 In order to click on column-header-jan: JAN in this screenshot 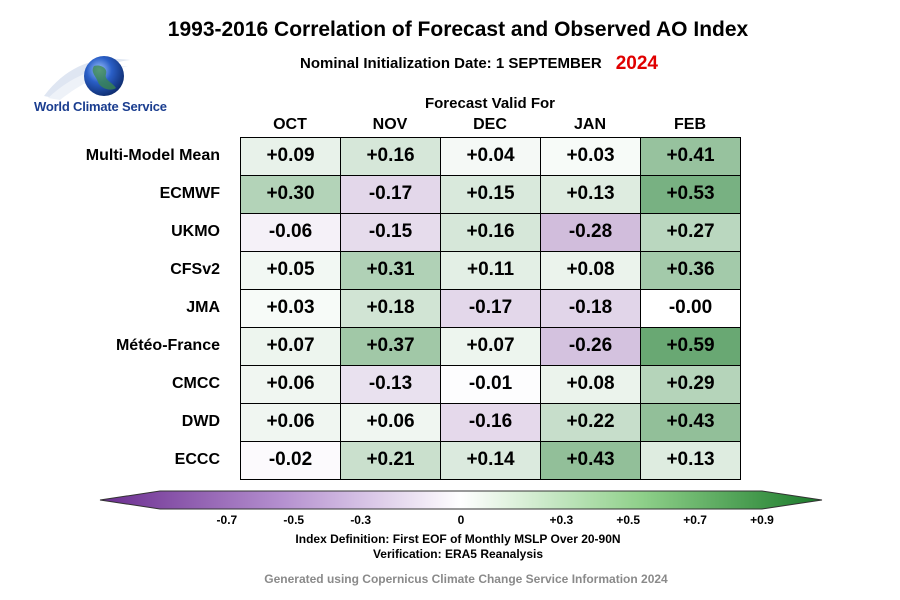, I will do `click(589, 124)`.